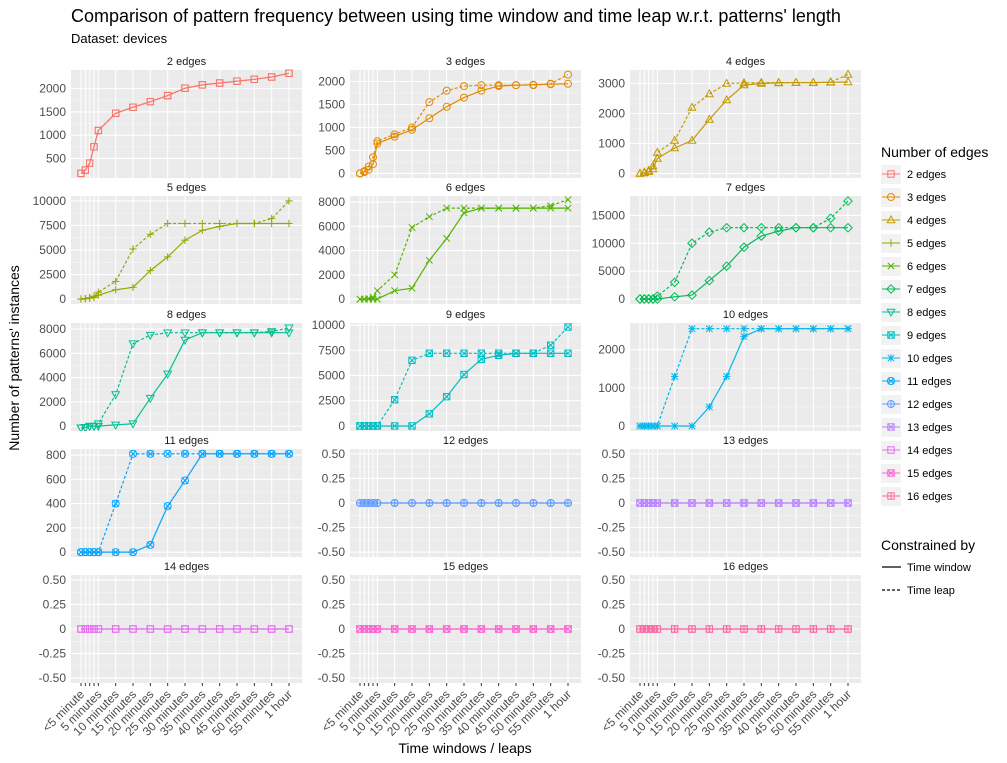  What do you see at coordinates (917, 473) in the screenshot?
I see `legend-colour-item: 15 edges` at bounding box center [917, 473].